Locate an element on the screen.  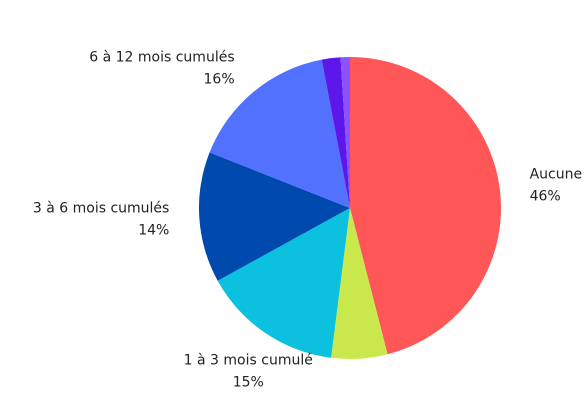
slice-value-label: 16% is located at coordinates (219, 80).